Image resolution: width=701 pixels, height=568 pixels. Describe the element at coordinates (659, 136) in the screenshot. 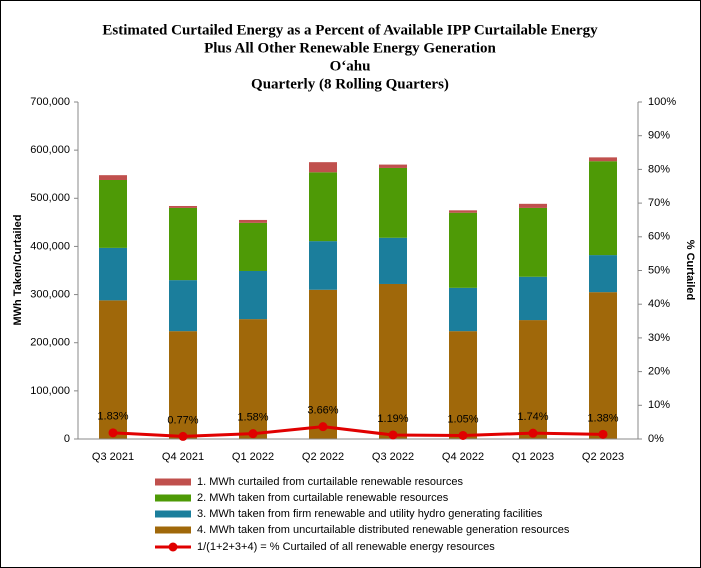

I see `y2-tick-label: 90%` at that location.